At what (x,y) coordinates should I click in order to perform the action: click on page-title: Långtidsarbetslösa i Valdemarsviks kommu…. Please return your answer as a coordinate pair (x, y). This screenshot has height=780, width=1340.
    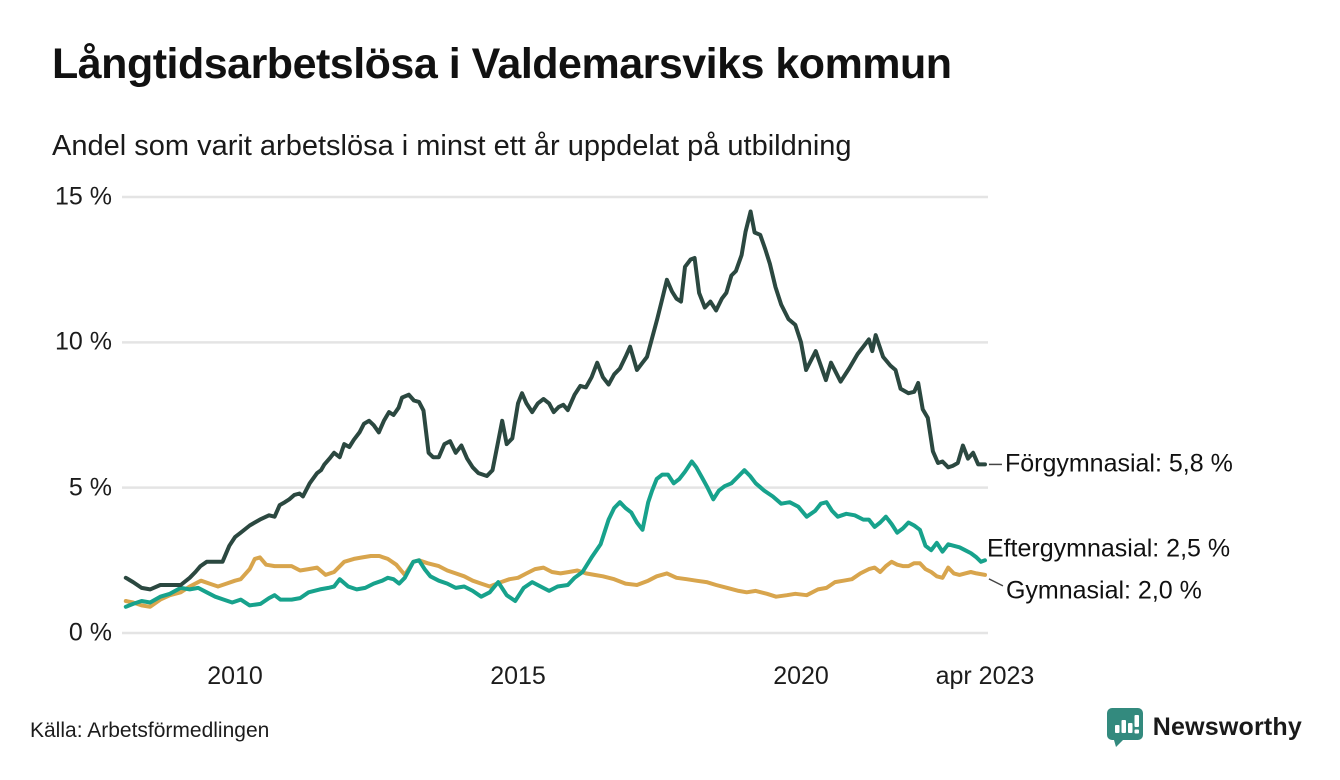
    Looking at the image, I should click on (502, 64).